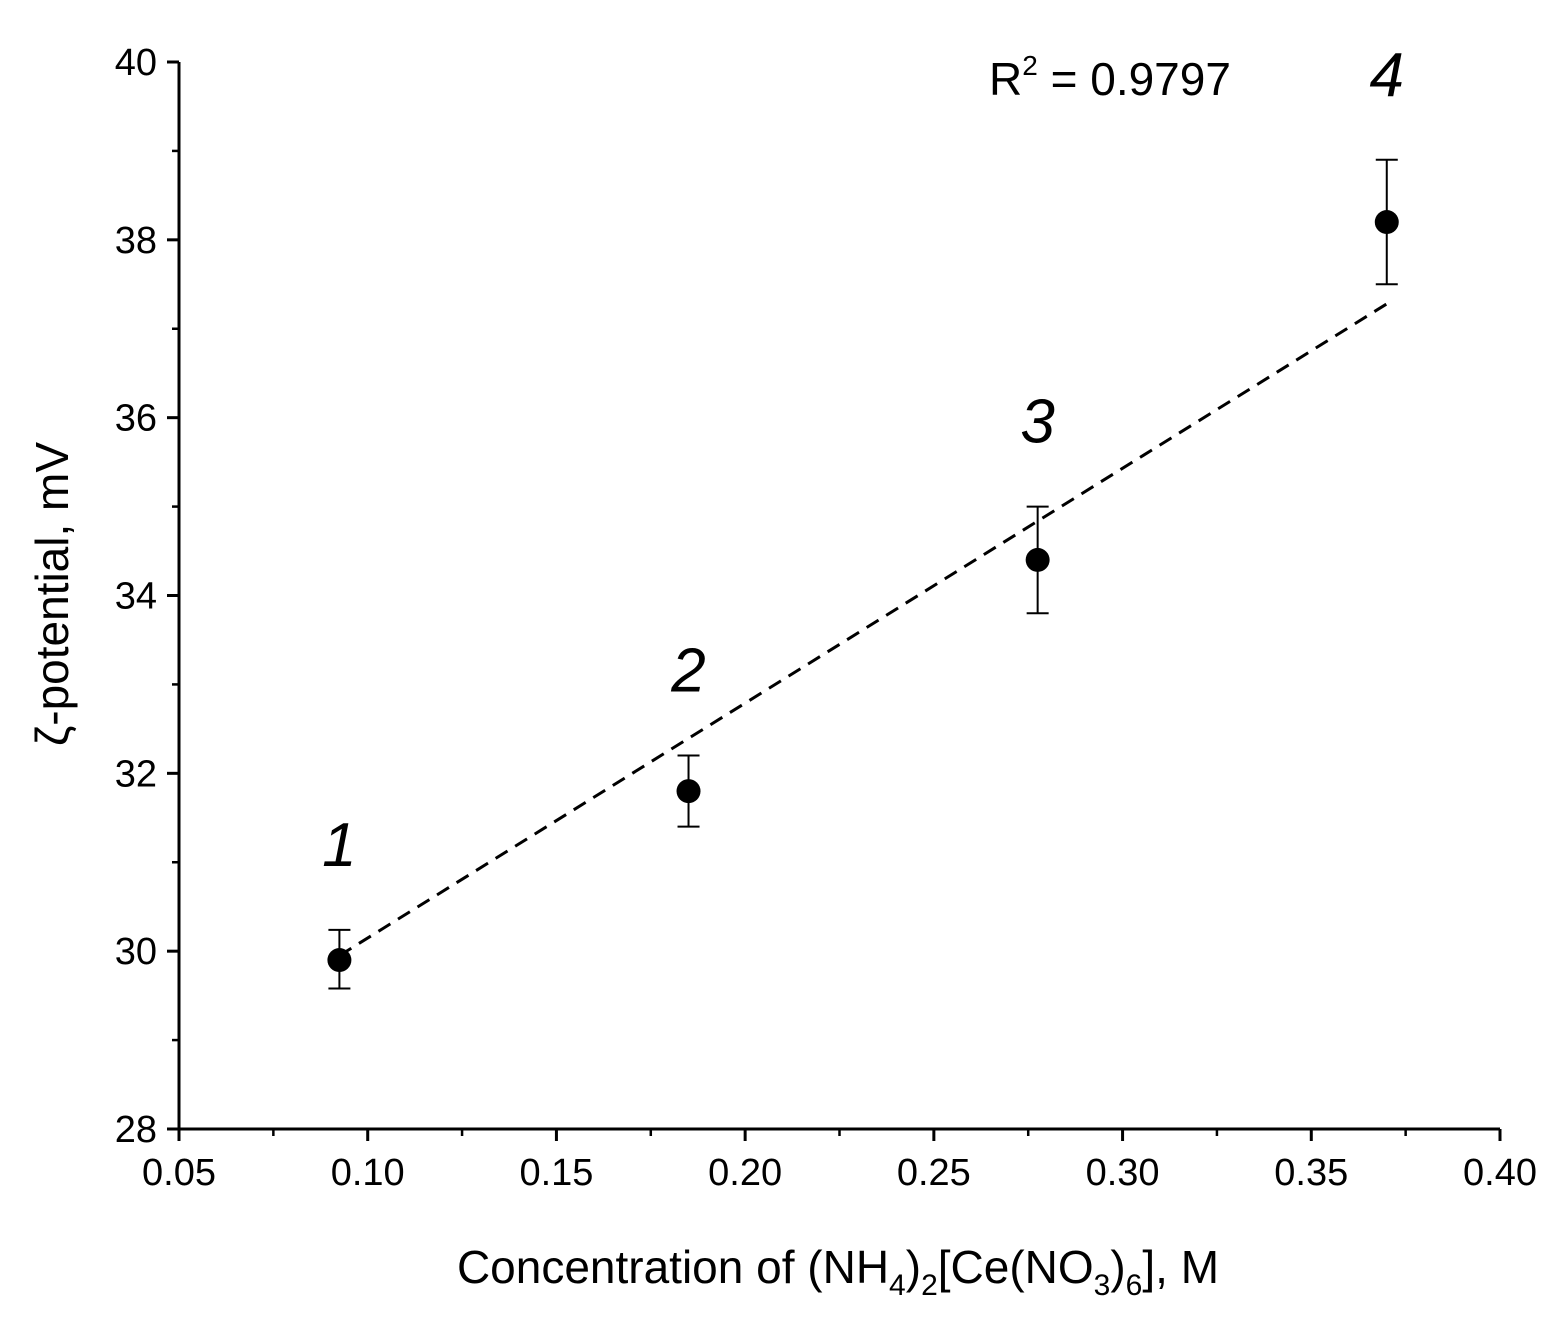  What do you see at coordinates (1500, 1173) in the screenshot?
I see `x-tick-label: 0.40` at bounding box center [1500, 1173].